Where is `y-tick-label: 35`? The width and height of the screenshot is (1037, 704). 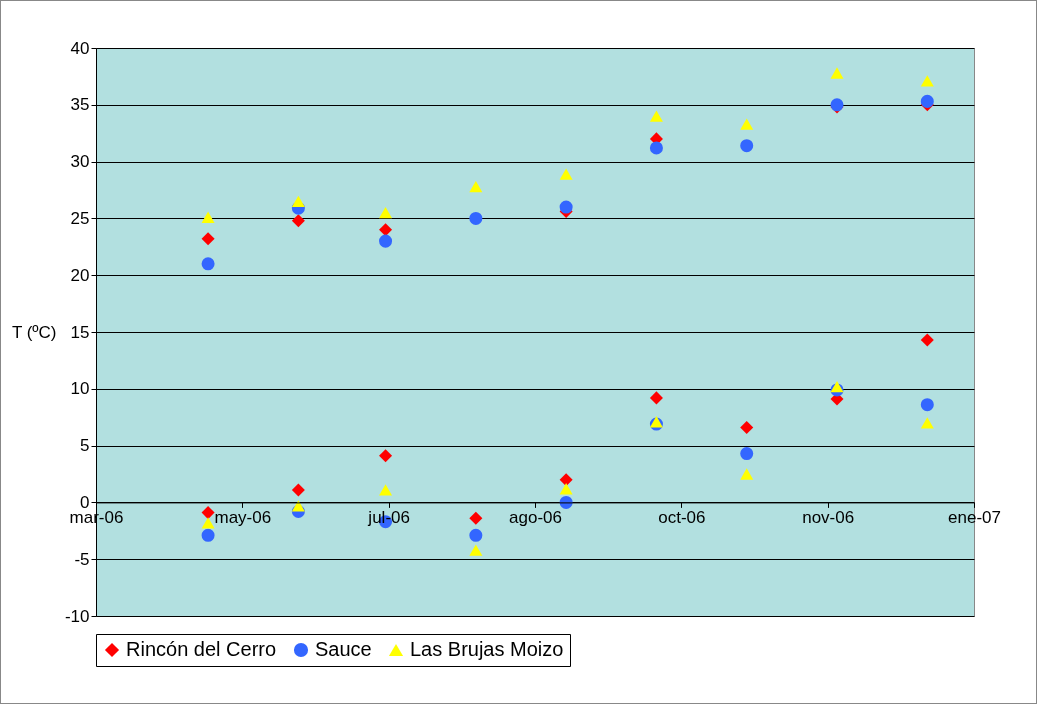 y-tick-label: 35 is located at coordinates (80, 105).